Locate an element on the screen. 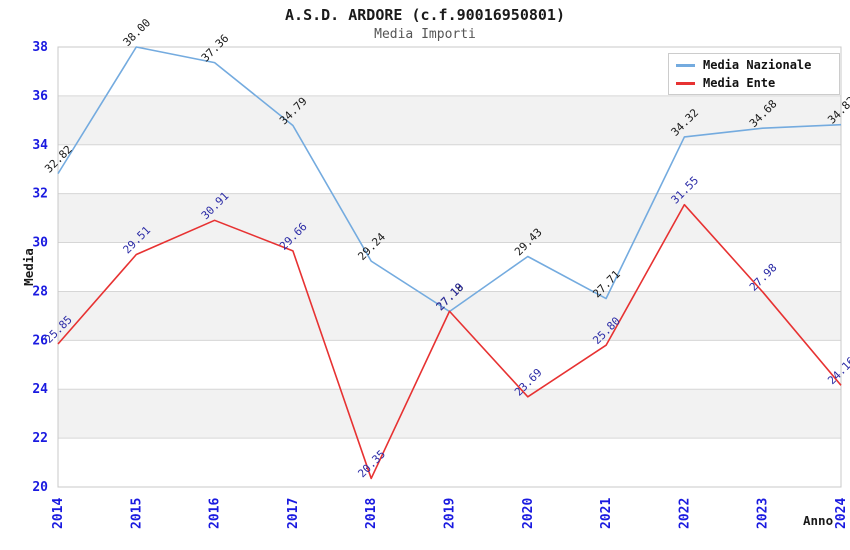 This screenshot has width=850, height=550. x-tick-label: 2017 is located at coordinates (293, 513).